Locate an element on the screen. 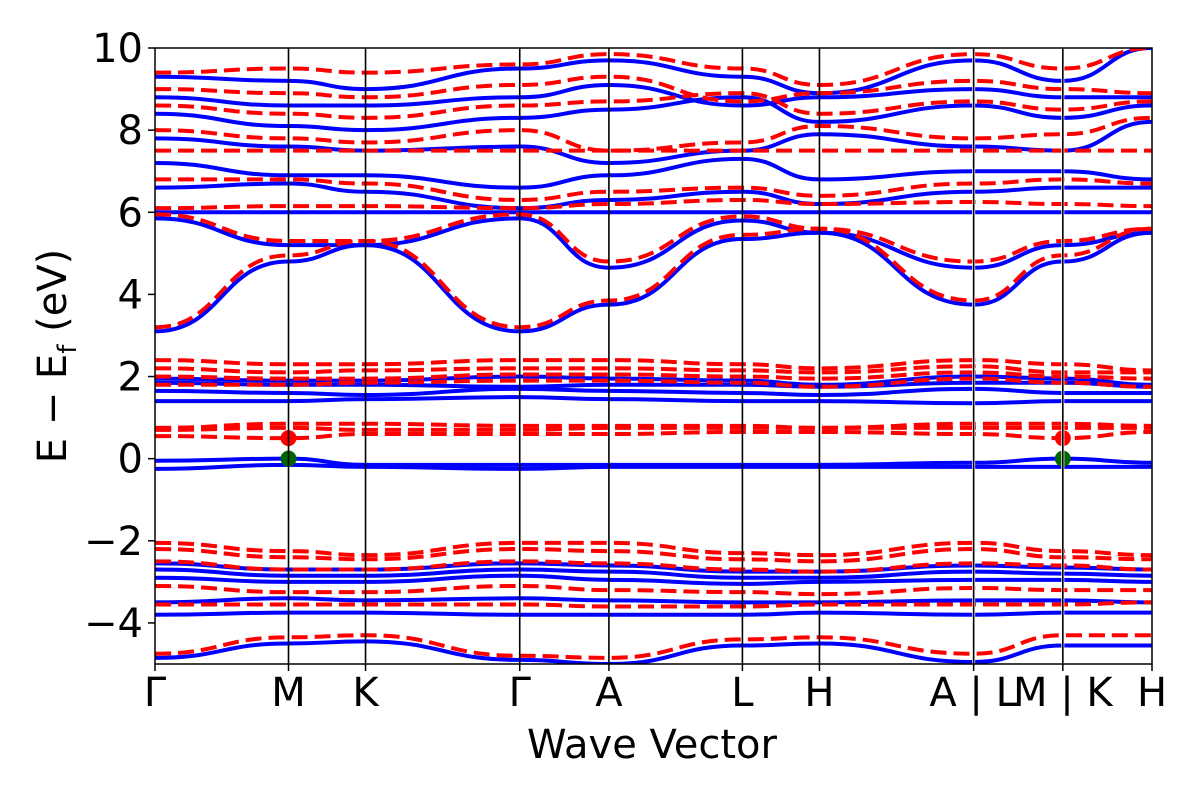  y-axis-label-main: E − E is located at coordinates (53, 409).